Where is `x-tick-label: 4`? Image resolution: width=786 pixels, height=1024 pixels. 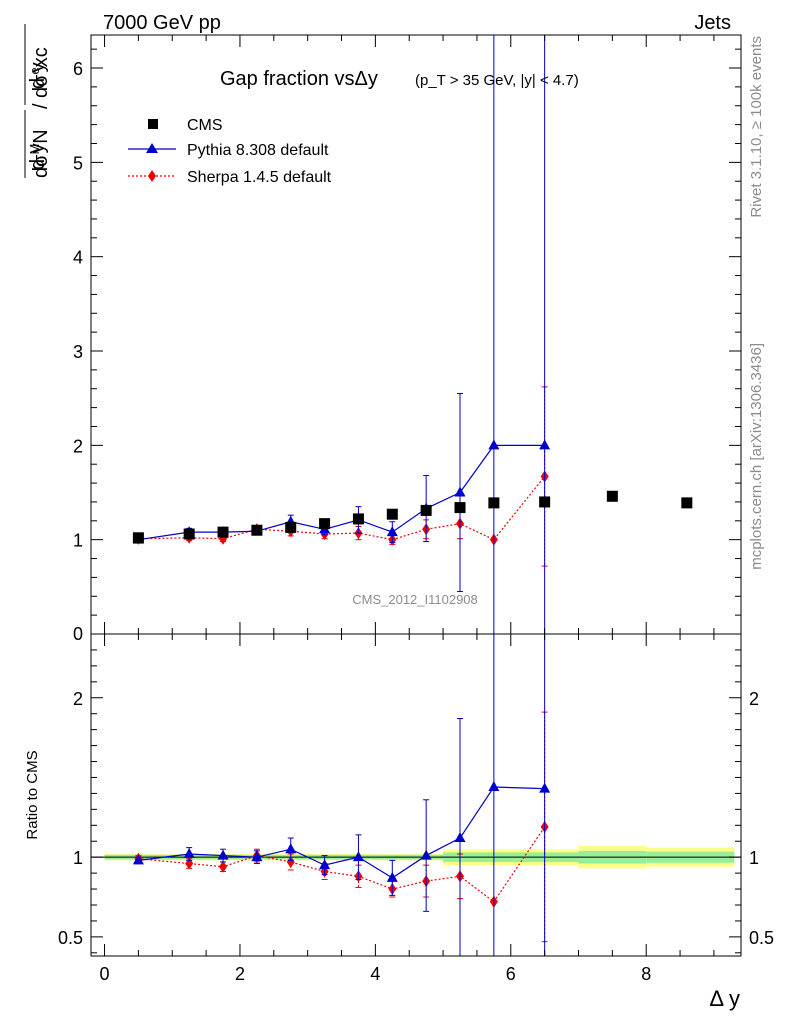
x-tick-label: 4 is located at coordinates (375, 974).